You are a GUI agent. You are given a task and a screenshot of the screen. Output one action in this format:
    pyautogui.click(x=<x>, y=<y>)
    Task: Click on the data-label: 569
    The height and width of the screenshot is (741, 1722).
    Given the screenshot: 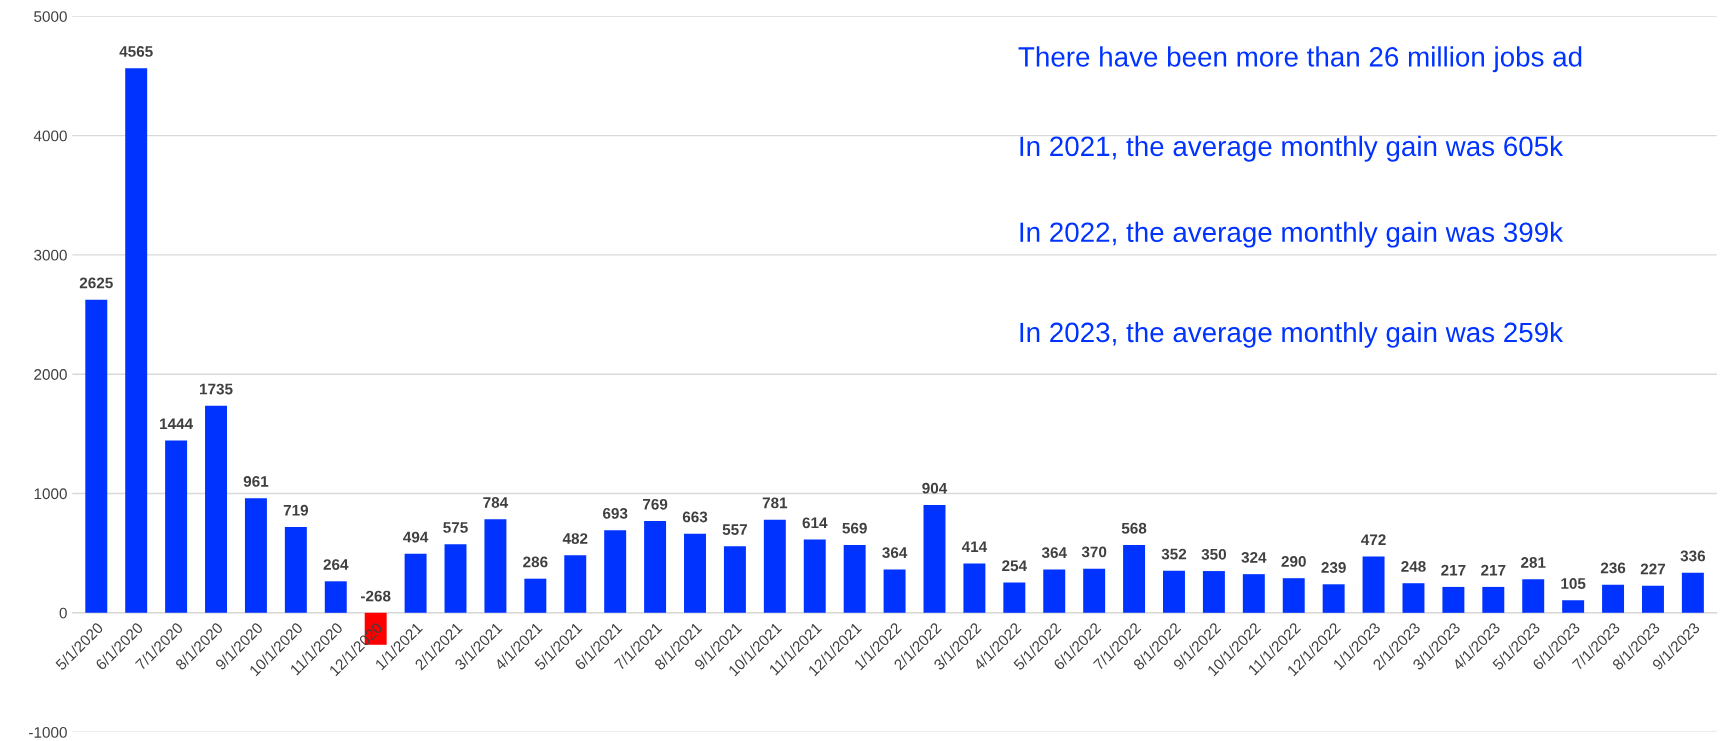 What is the action you would take?
    pyautogui.click(x=854, y=528)
    